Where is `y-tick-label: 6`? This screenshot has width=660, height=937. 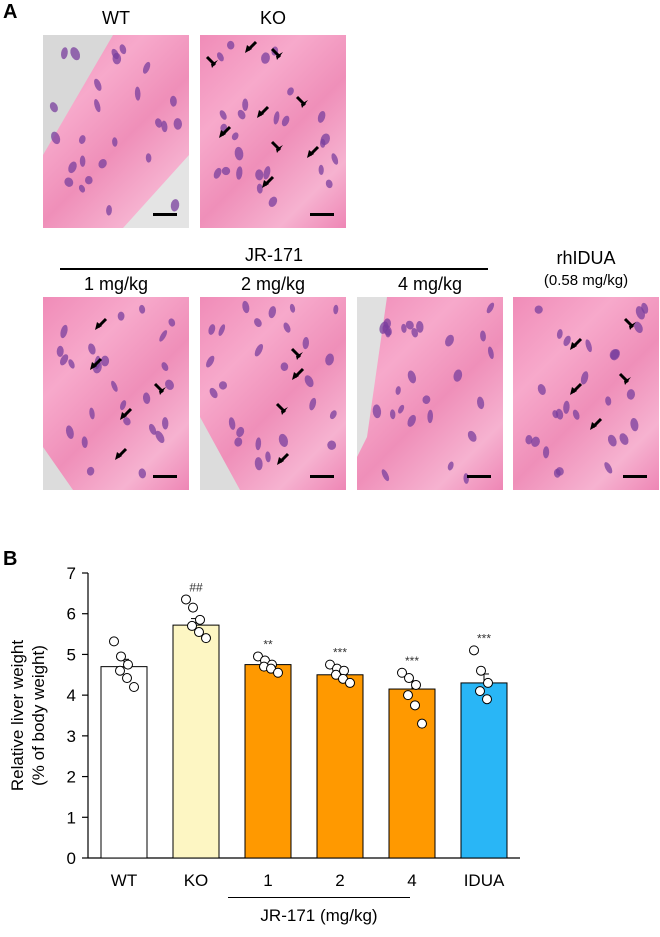 y-tick-label: 6 is located at coordinates (71, 614).